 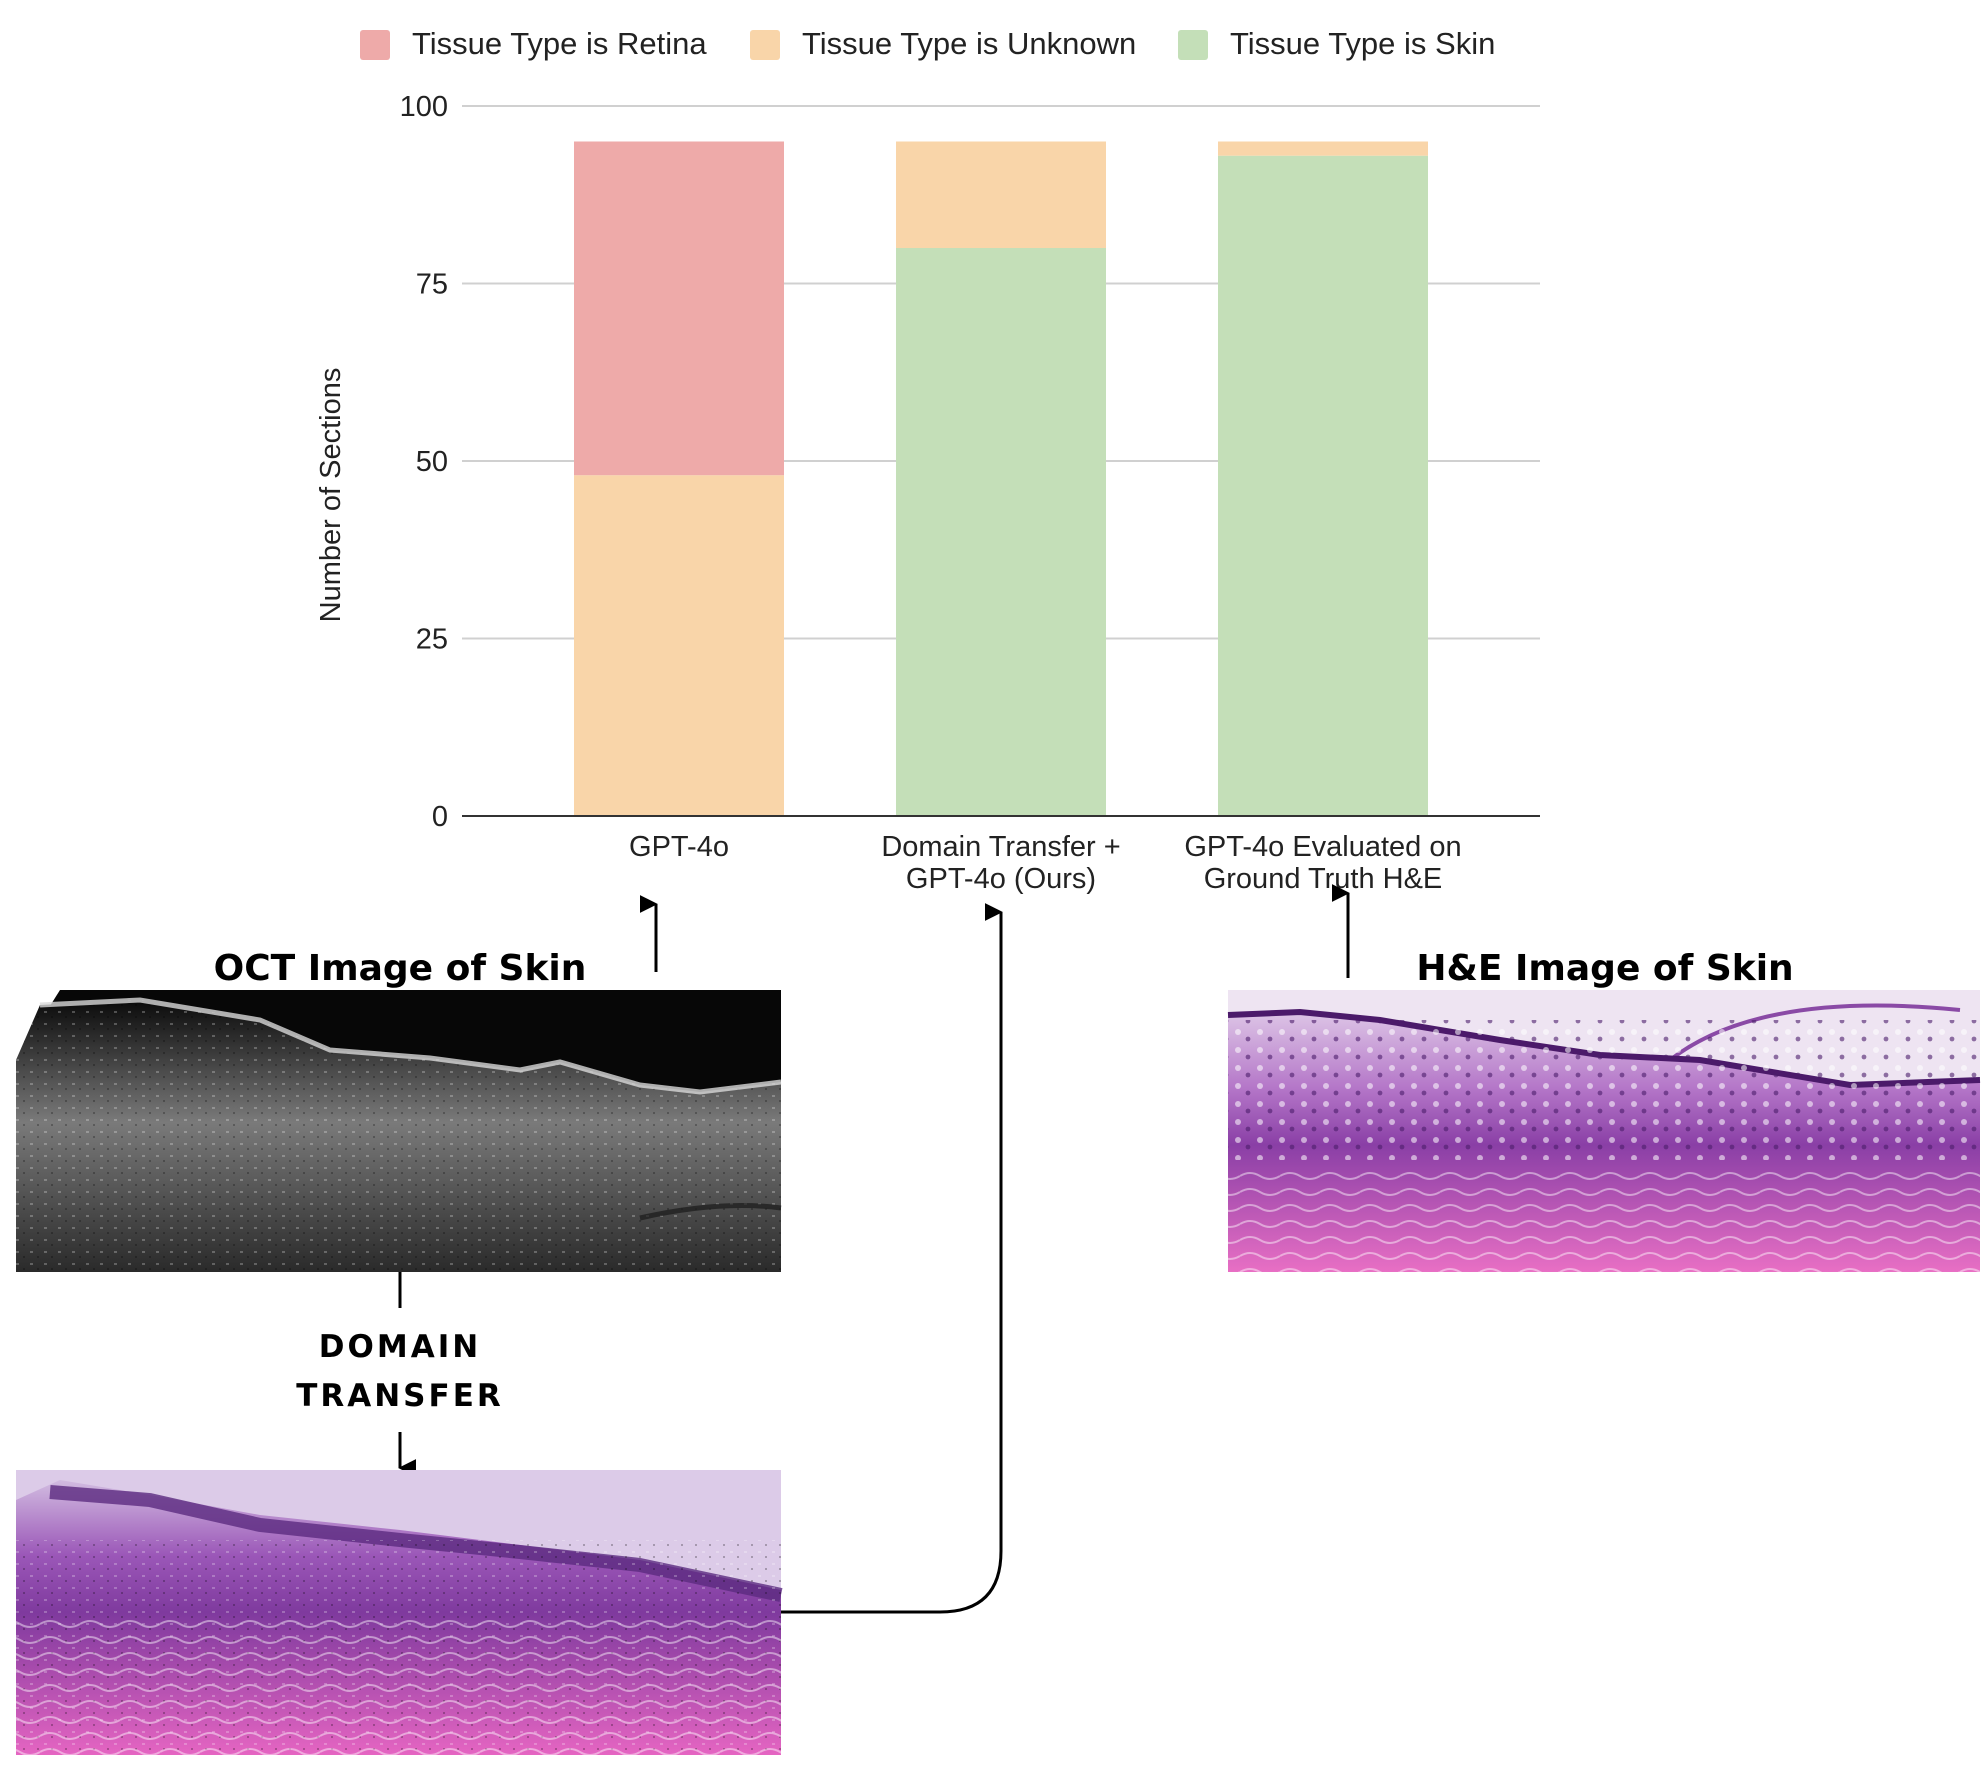 What do you see at coordinates (1362, 43) in the screenshot?
I see `legend-label: Tissue Type is Skin` at bounding box center [1362, 43].